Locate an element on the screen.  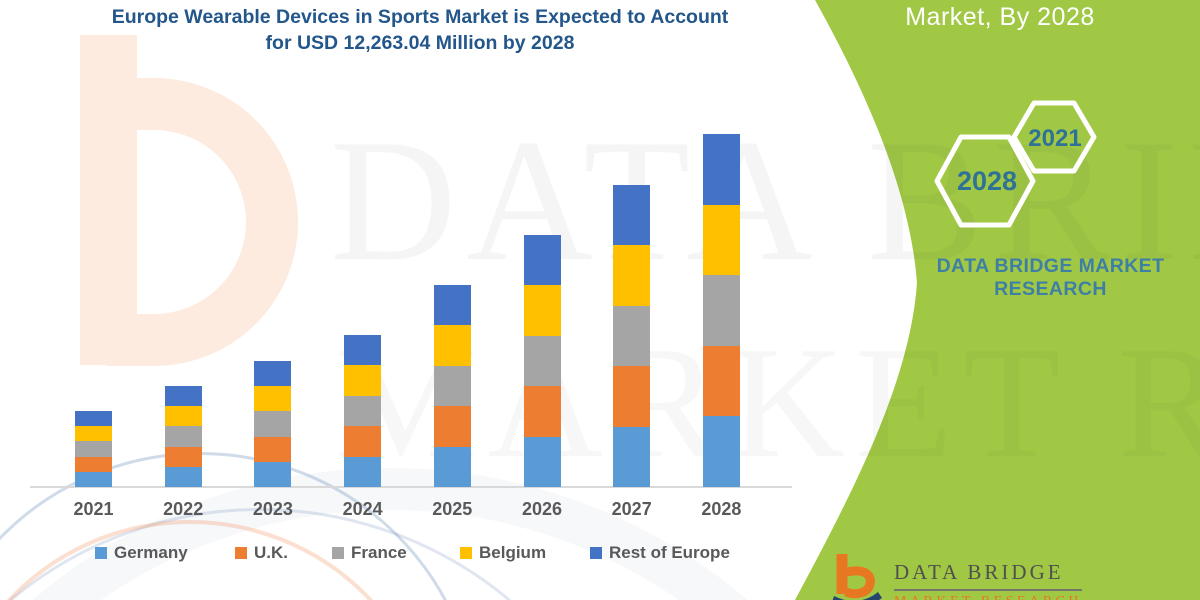
bar-segment-2024-belgium is located at coordinates (363, 380).